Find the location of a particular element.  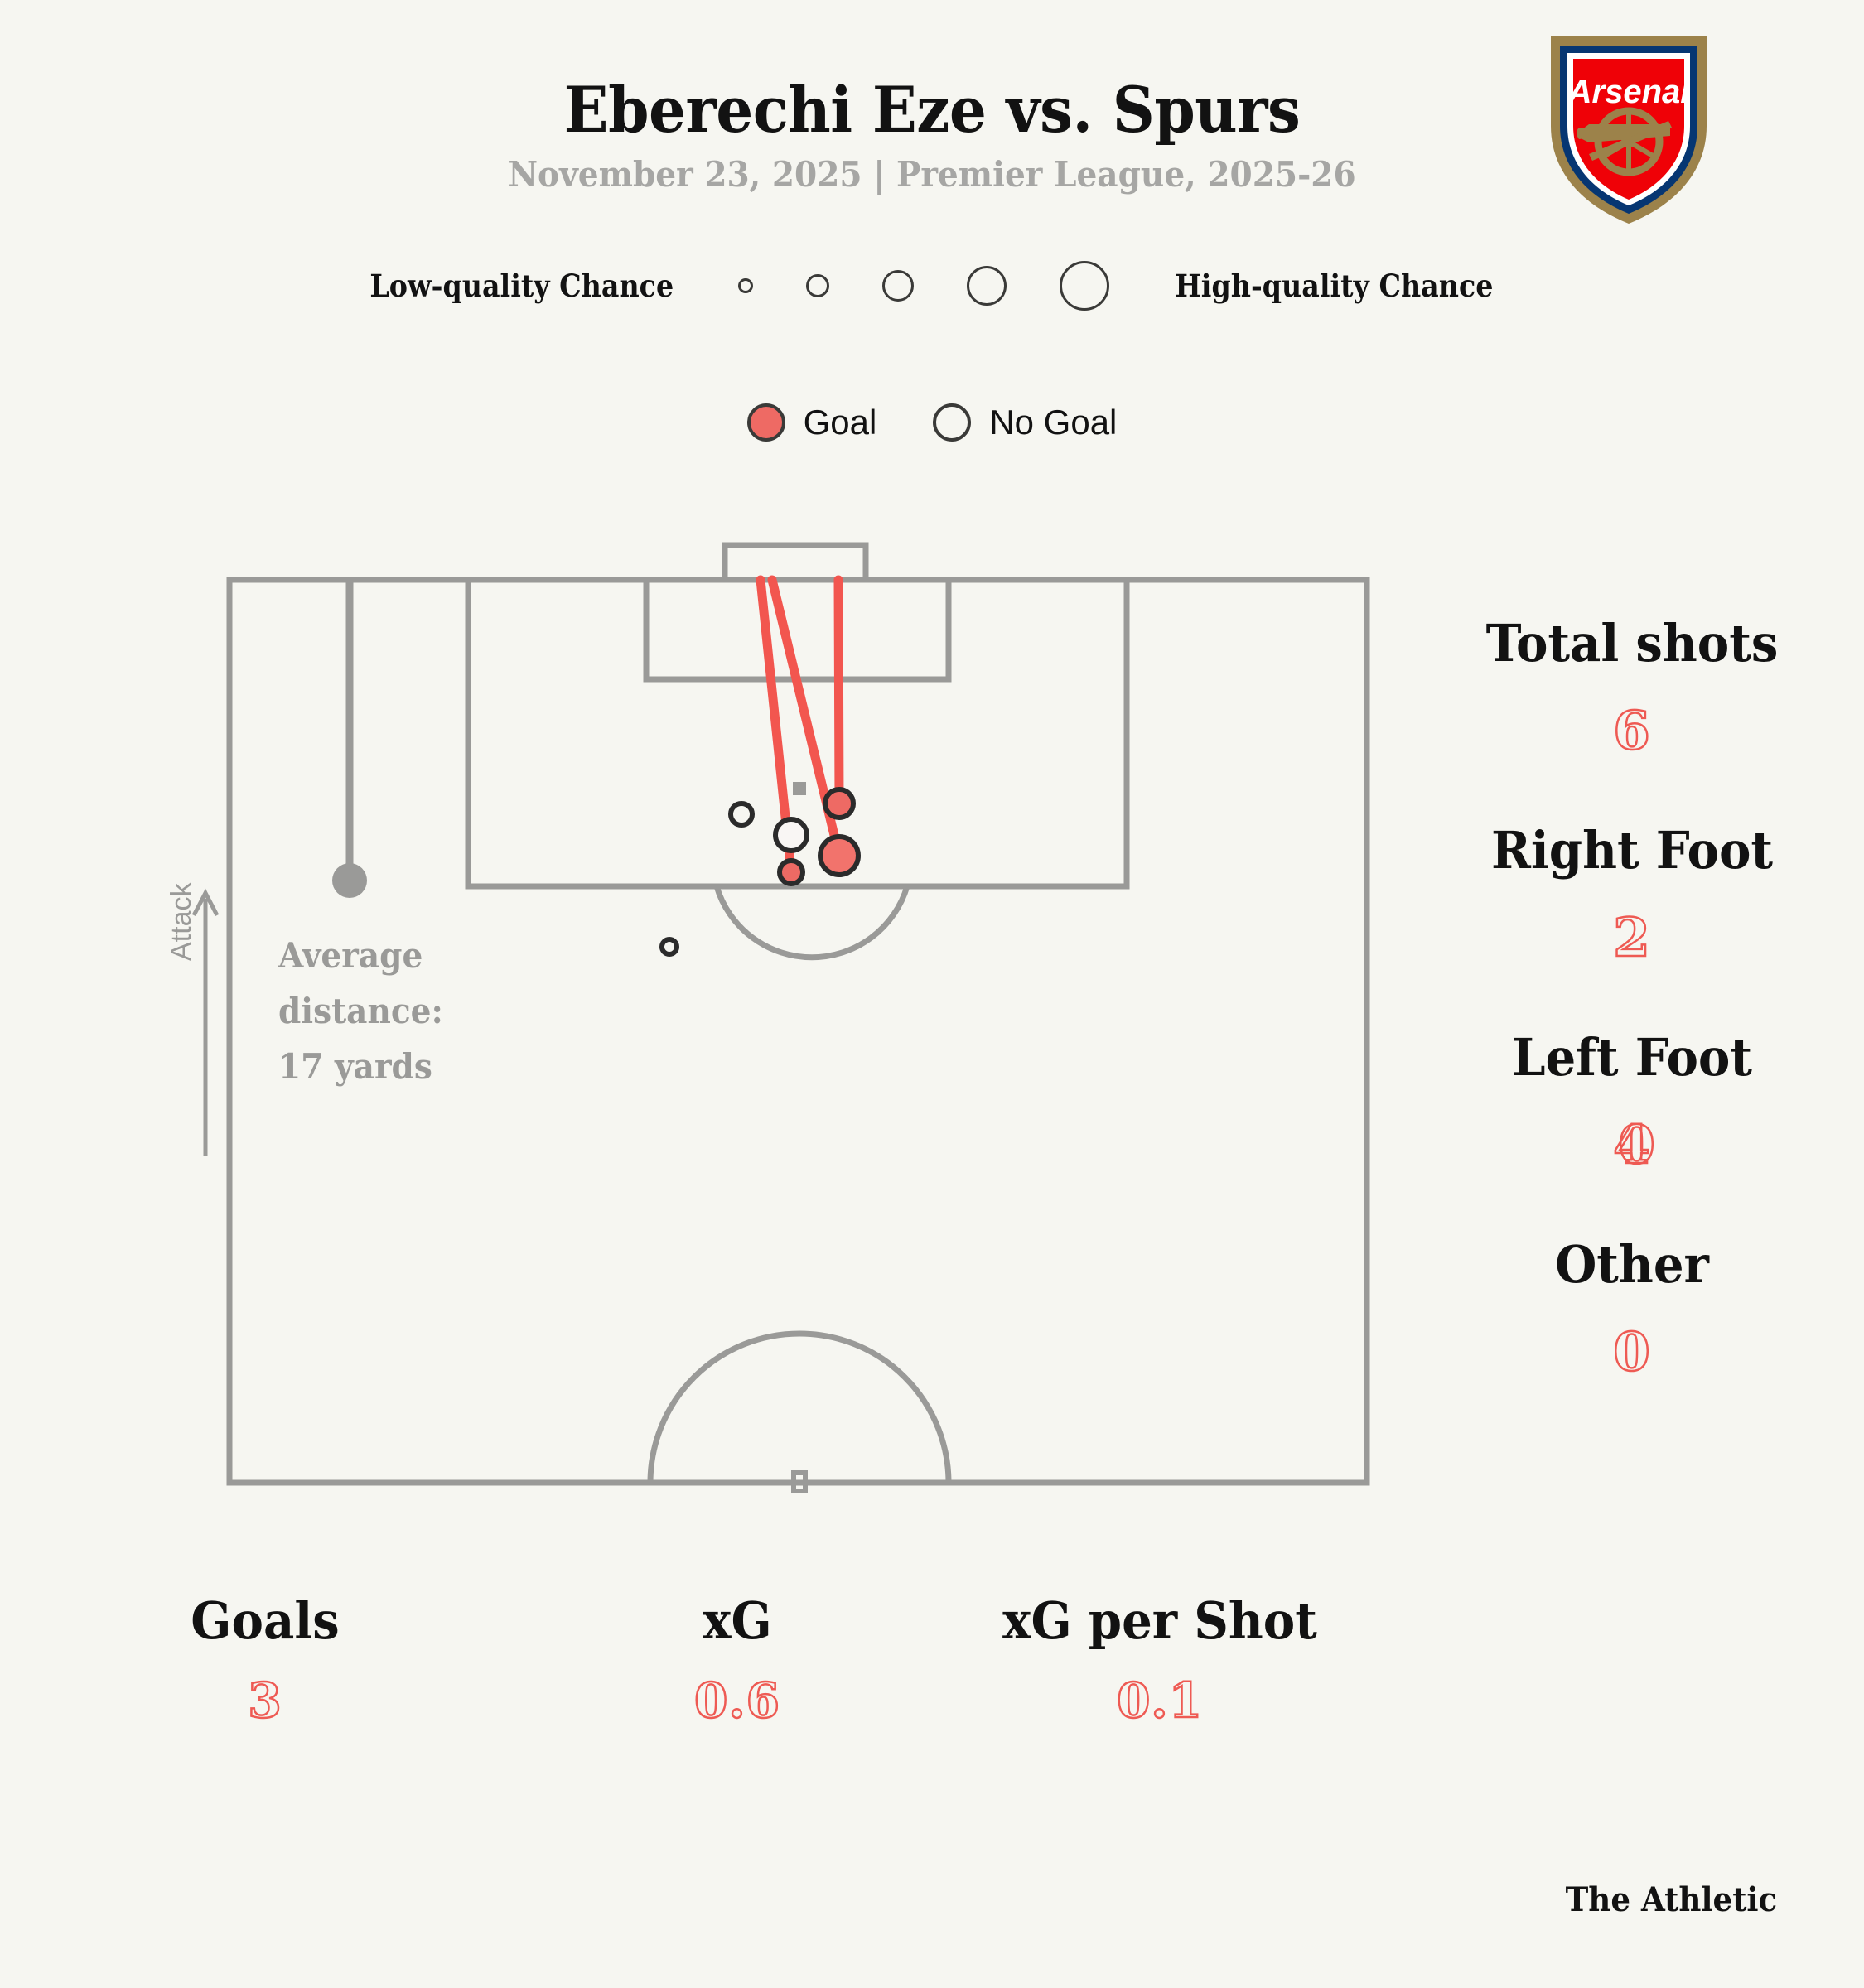

stats-bottom-row: Goals 3 xG 0.6 xG per Shot 0.1 is located at coordinates (704, 1673).